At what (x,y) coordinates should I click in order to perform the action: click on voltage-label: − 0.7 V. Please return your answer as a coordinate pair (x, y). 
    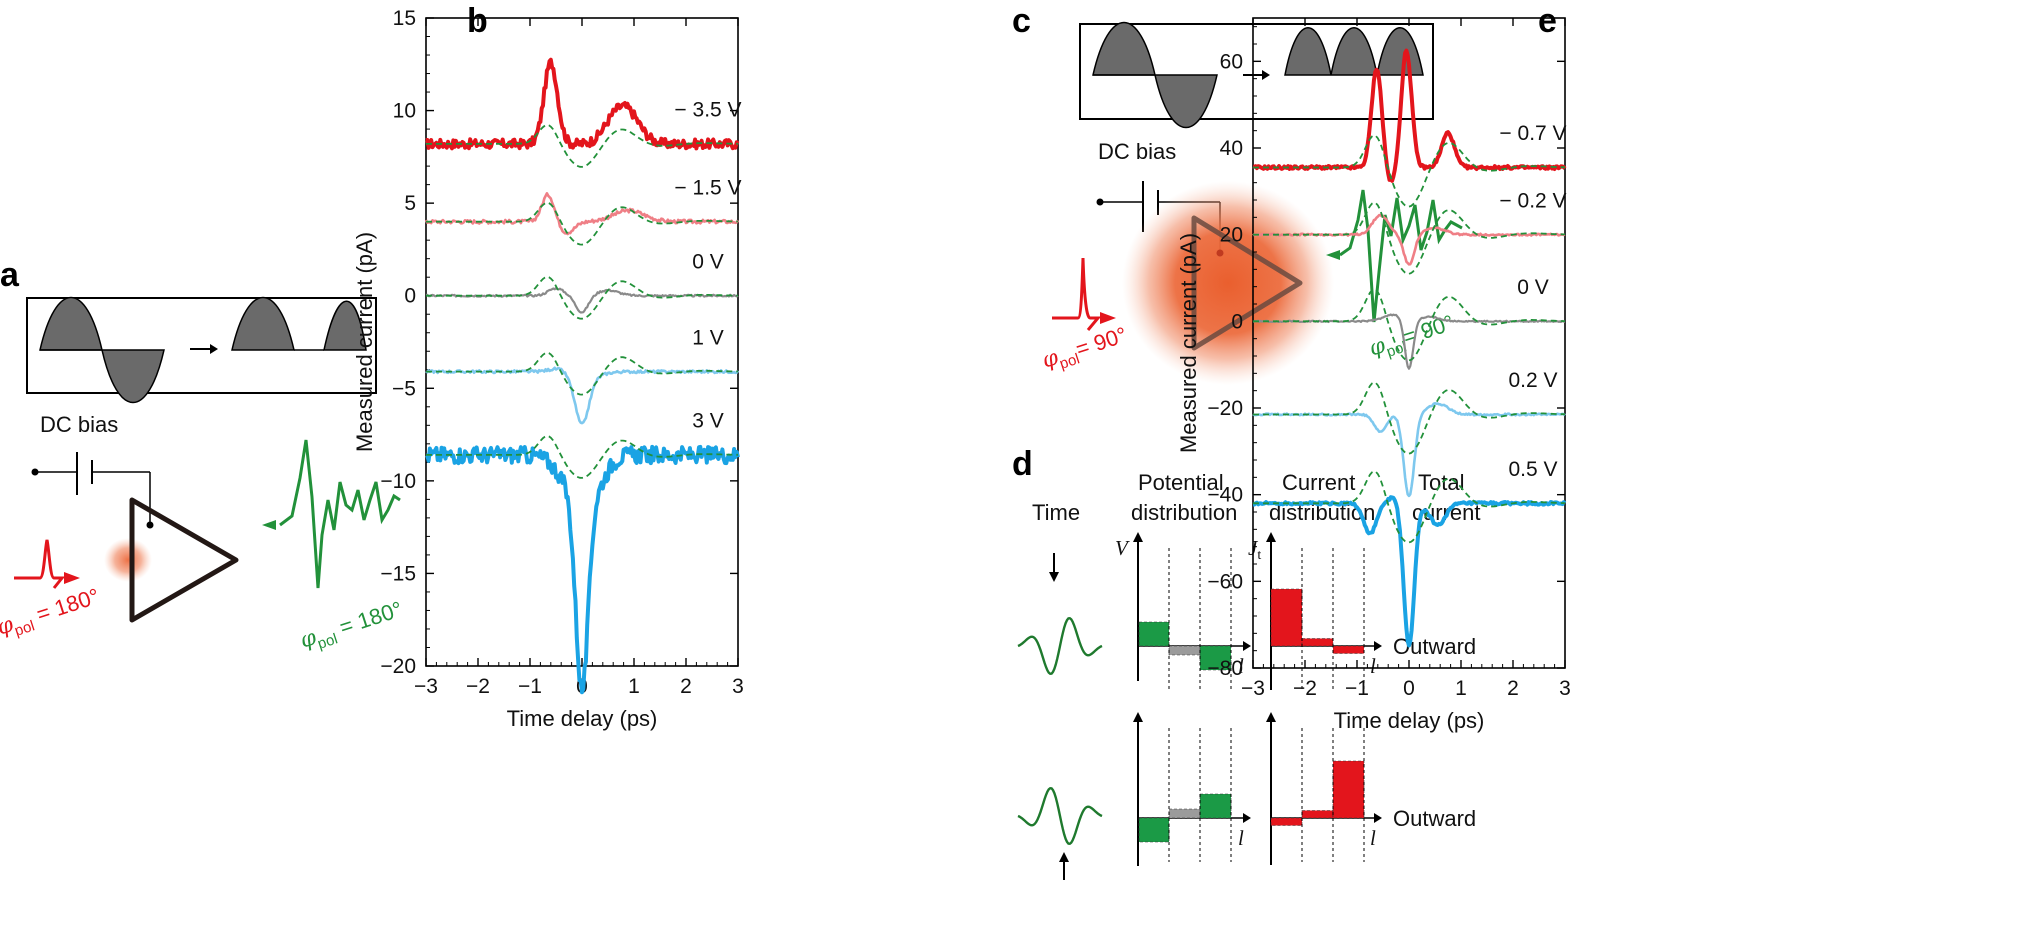
    Looking at the image, I should click on (1532, 133).